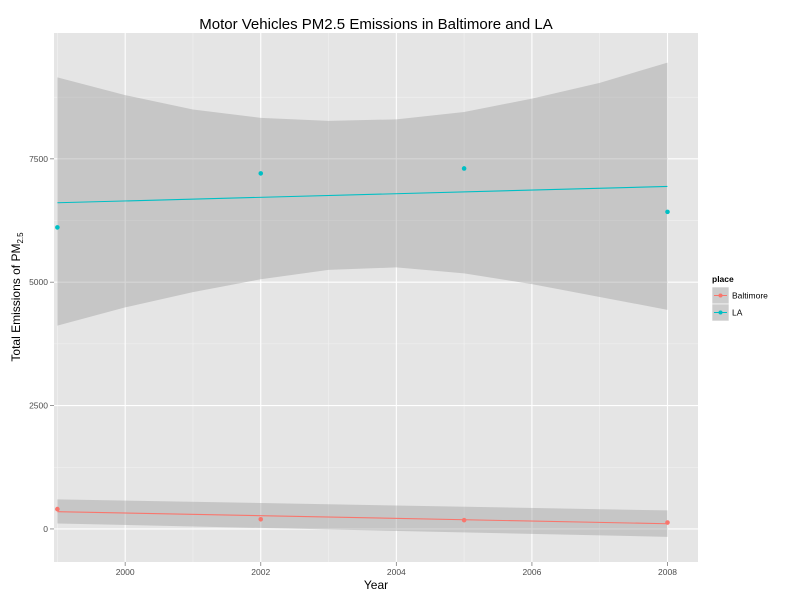 This screenshot has height=600, width=800. I want to click on legend-key-point-la, so click(720, 312).